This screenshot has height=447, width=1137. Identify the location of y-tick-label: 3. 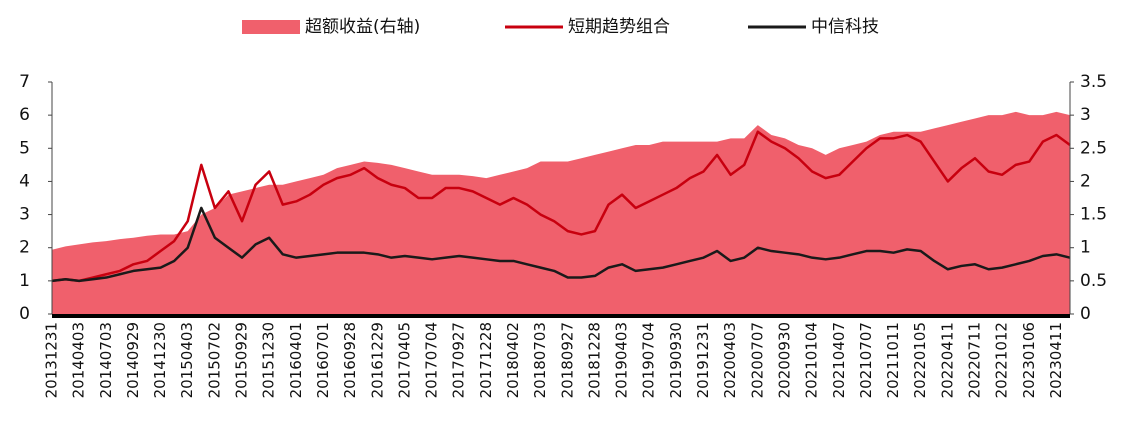
(24, 215).